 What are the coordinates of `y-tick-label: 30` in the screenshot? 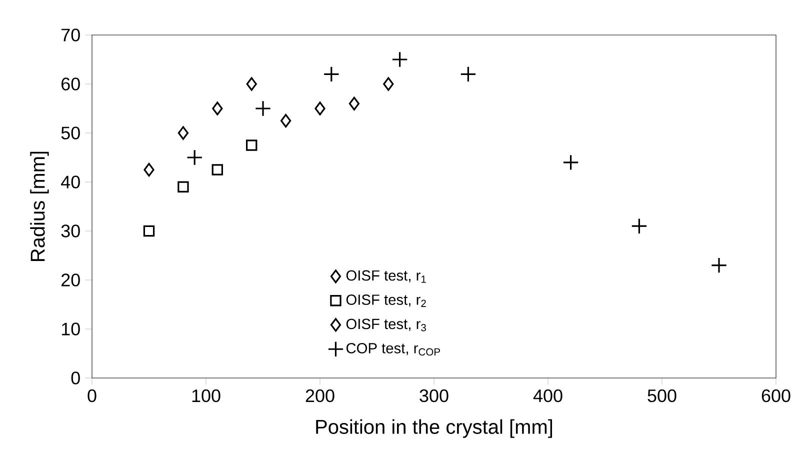 It's located at (70, 231).